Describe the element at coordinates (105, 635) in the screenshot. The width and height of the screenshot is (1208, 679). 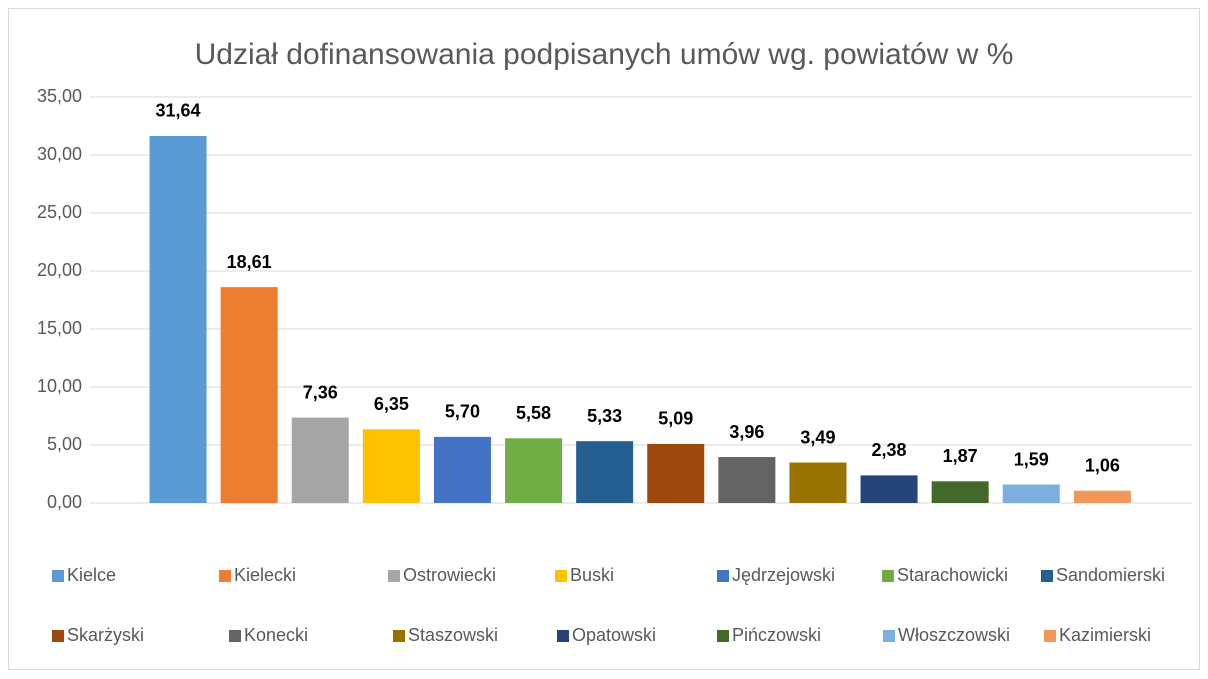
I see `legend-label: Skarżyski` at that location.